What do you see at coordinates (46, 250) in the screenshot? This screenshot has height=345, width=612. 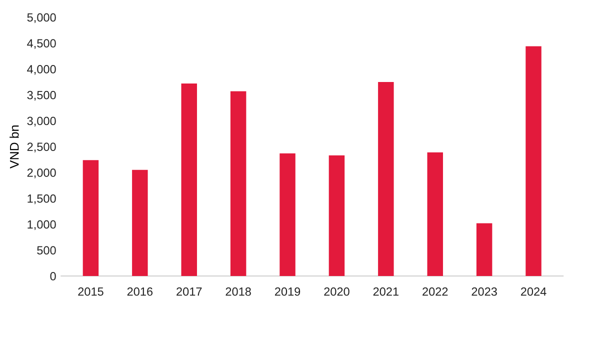 I see `y-tick-label: 500` at bounding box center [46, 250].